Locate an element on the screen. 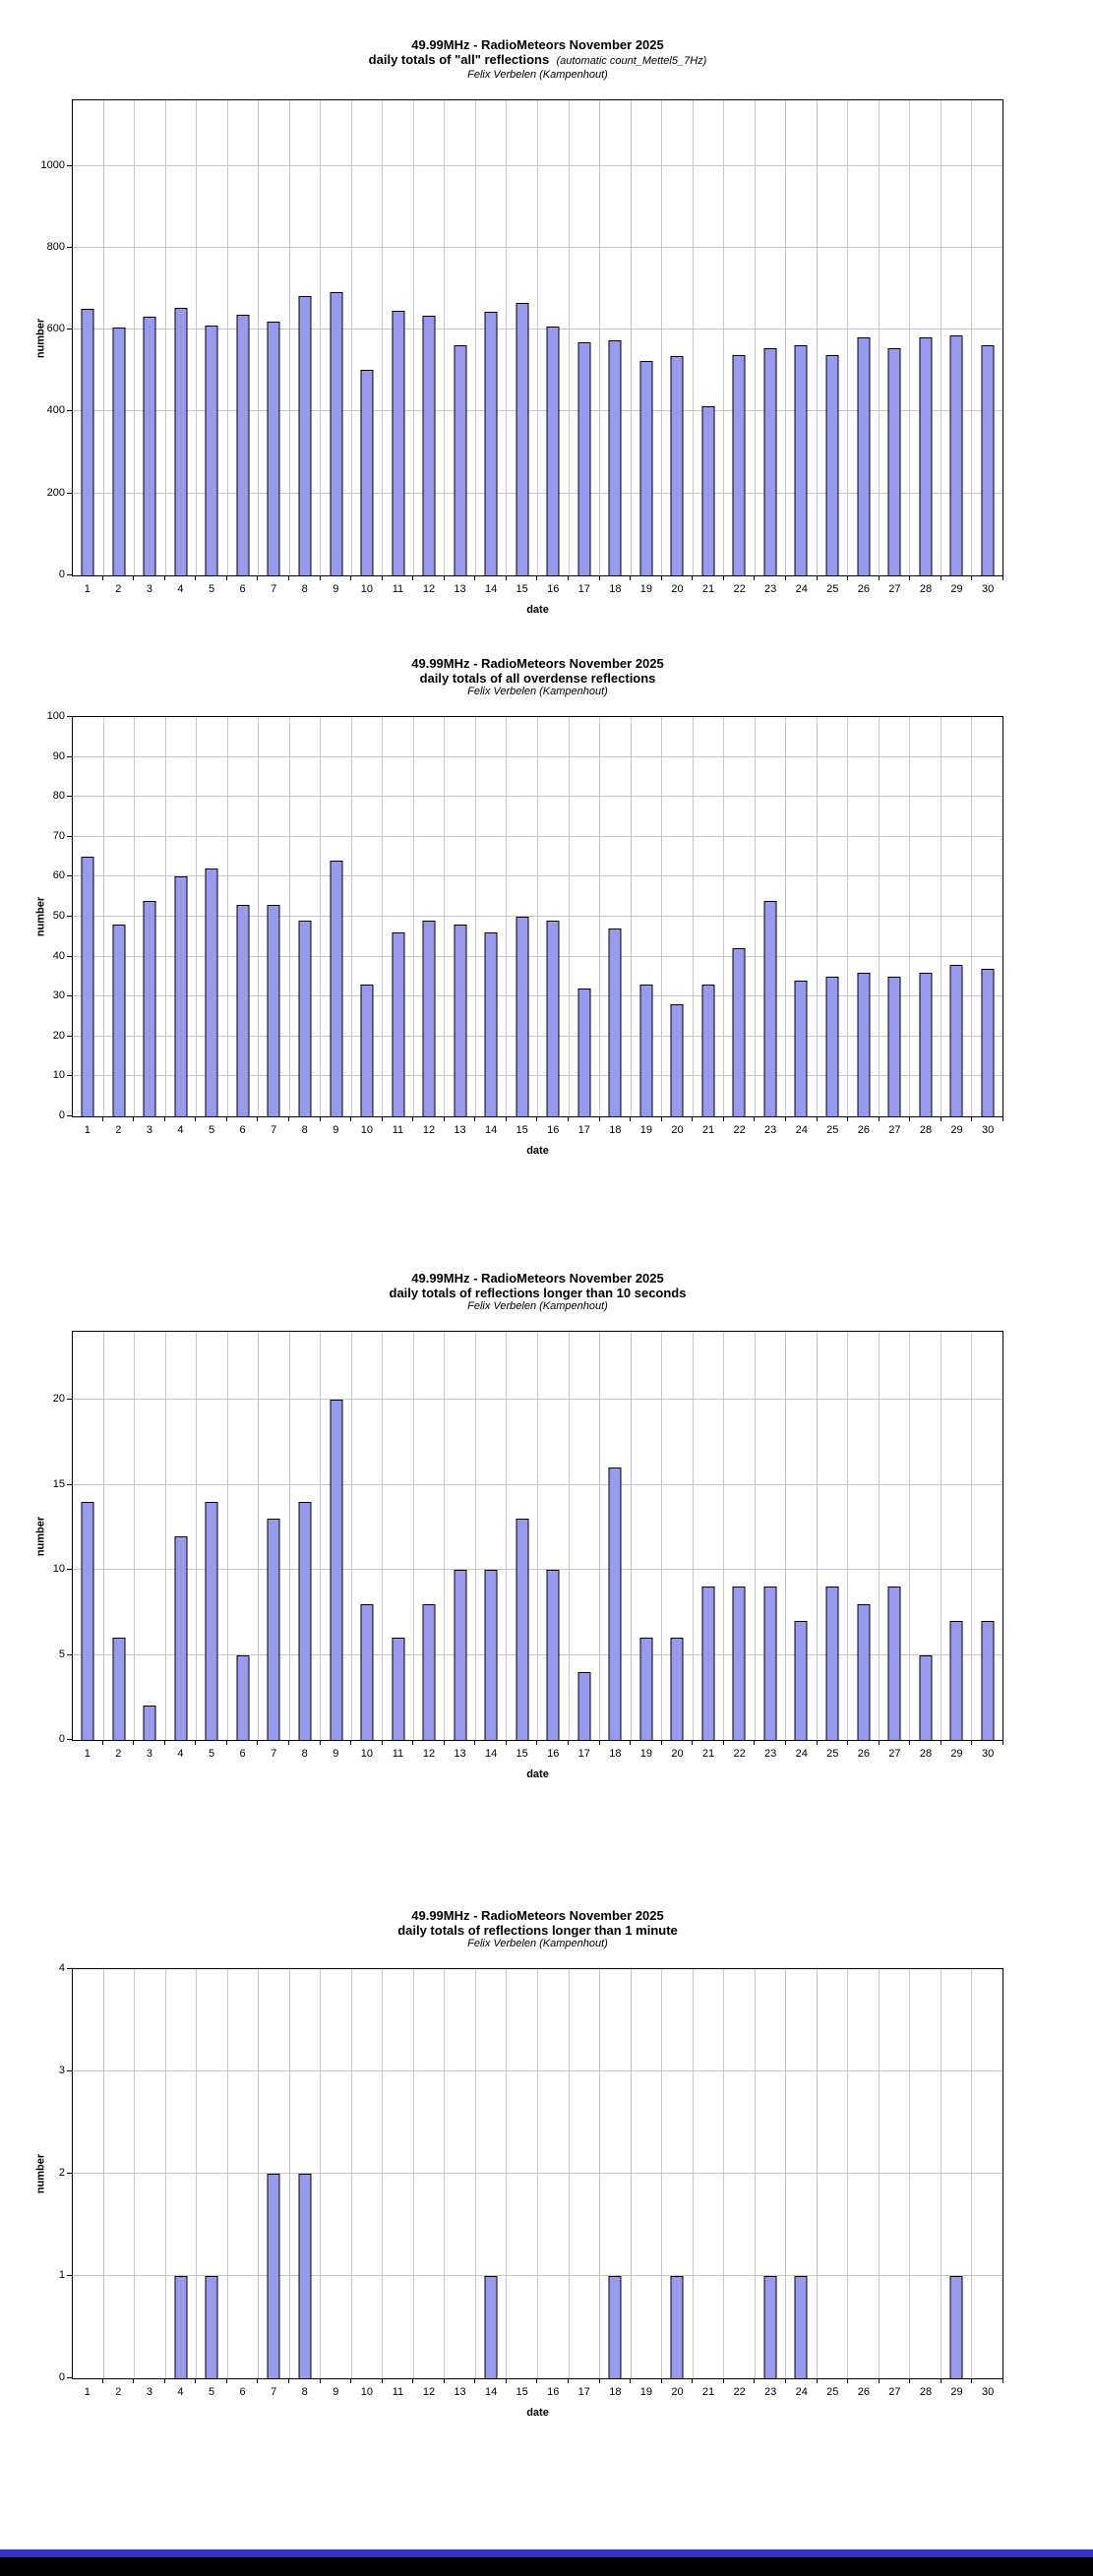 This screenshot has width=1093, height=2576. x-tick-label: 13 is located at coordinates (460, 1754).